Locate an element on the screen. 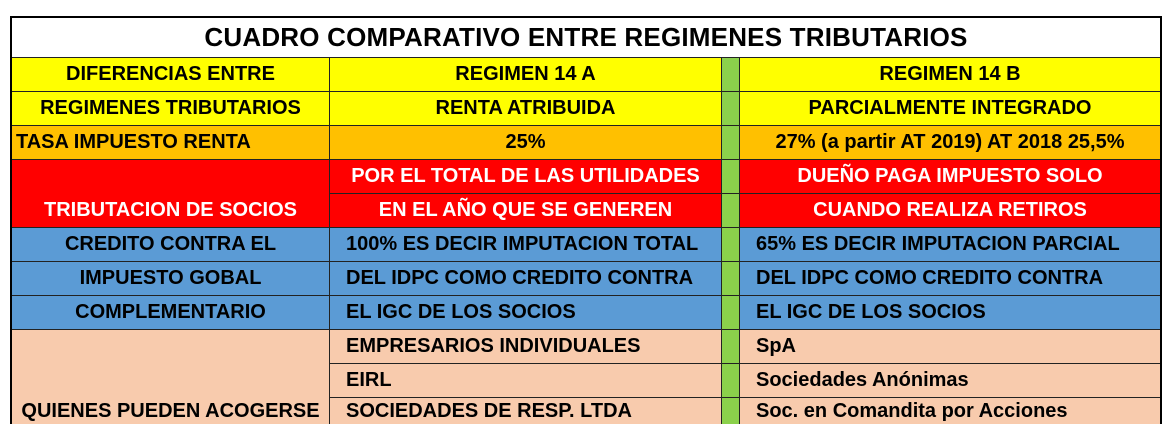  credito-a-line1: 100% ES DECIR IMPUTACION TOTAL is located at coordinates (526, 245).